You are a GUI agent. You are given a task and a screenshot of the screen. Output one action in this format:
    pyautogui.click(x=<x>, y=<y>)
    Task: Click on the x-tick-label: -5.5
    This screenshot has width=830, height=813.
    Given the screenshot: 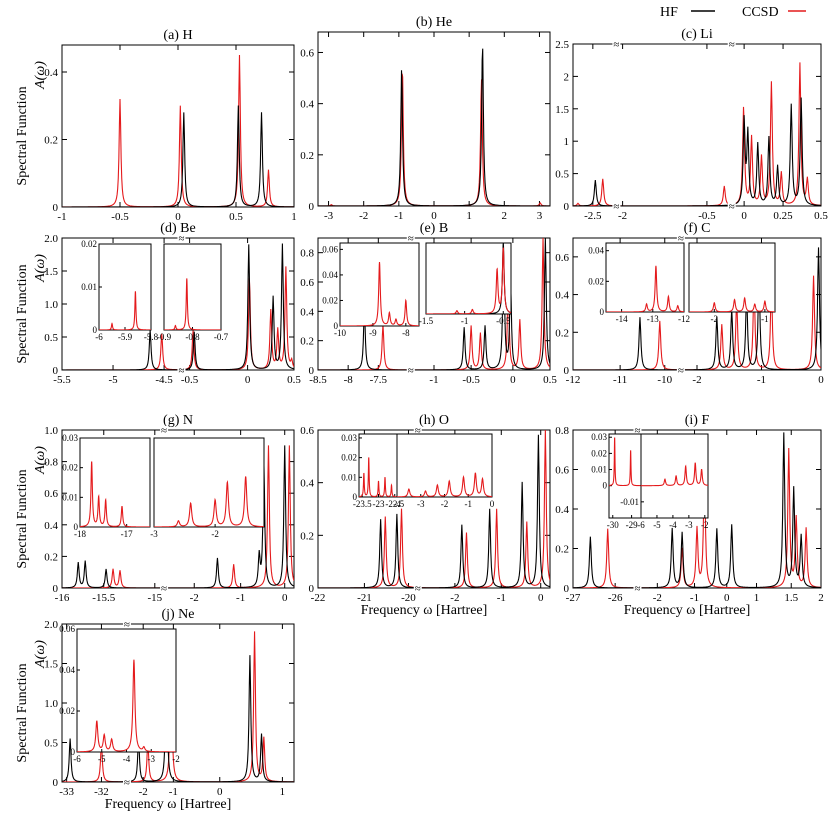 What is the action you would take?
    pyautogui.click(x=62, y=380)
    